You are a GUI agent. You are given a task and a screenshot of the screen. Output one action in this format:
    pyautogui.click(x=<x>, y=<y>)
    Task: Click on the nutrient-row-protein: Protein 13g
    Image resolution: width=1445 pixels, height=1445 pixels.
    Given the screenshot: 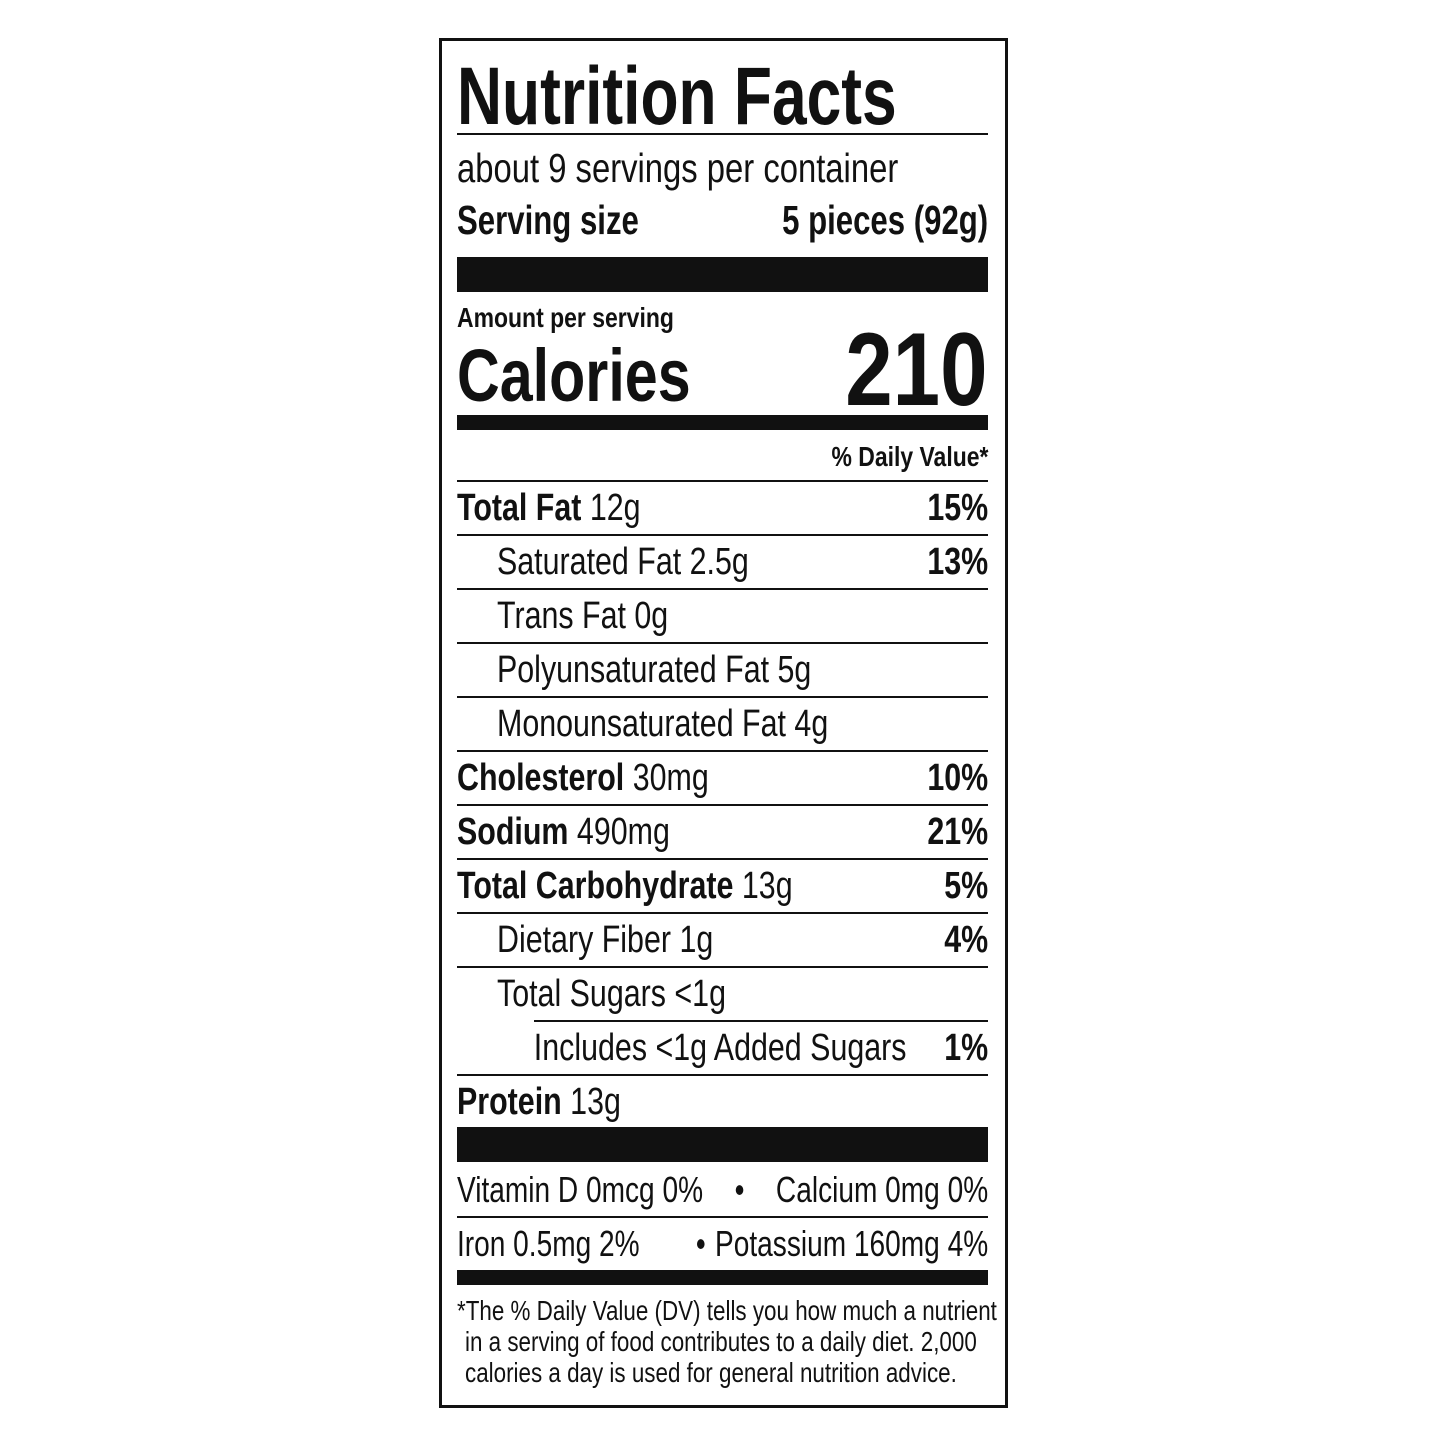 What is the action you would take?
    pyautogui.click(x=539, y=1102)
    